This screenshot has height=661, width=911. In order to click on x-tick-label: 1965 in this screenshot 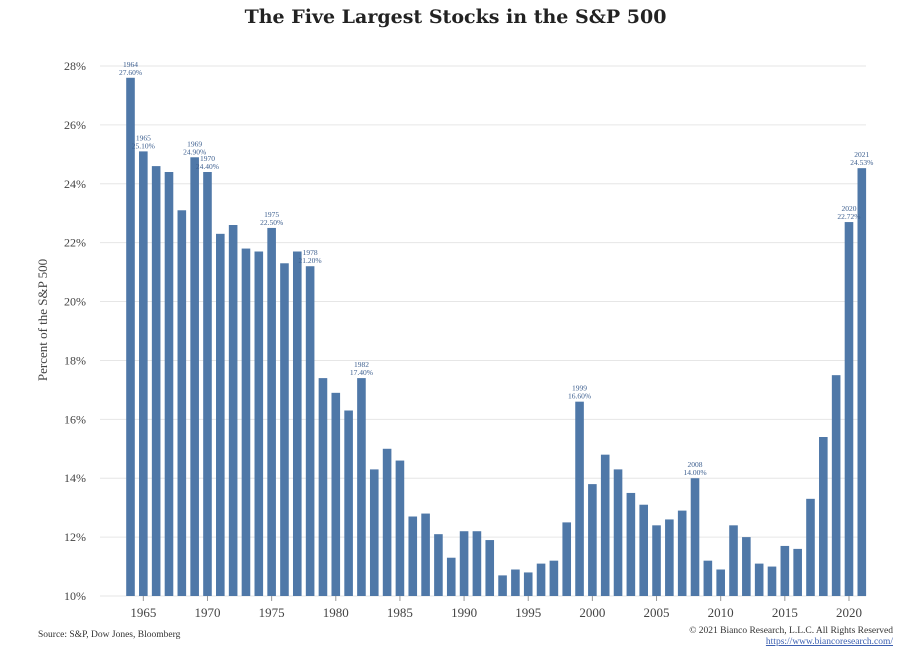, I will do `click(143, 612)`.